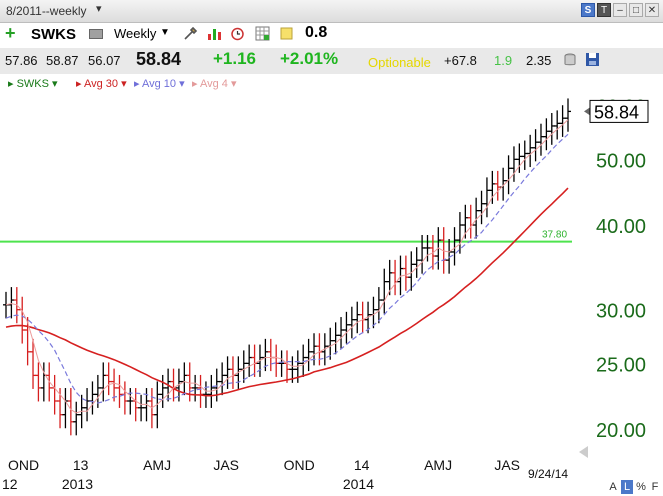  What do you see at coordinates (299, 465) in the screenshot?
I see `x-tick-label: OND` at bounding box center [299, 465].